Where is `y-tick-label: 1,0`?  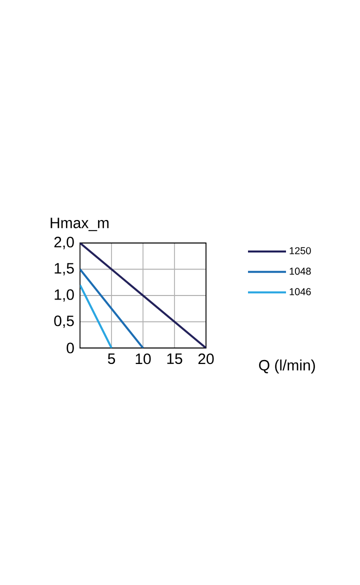
y-tick-label: 1,0 is located at coordinates (64, 295).